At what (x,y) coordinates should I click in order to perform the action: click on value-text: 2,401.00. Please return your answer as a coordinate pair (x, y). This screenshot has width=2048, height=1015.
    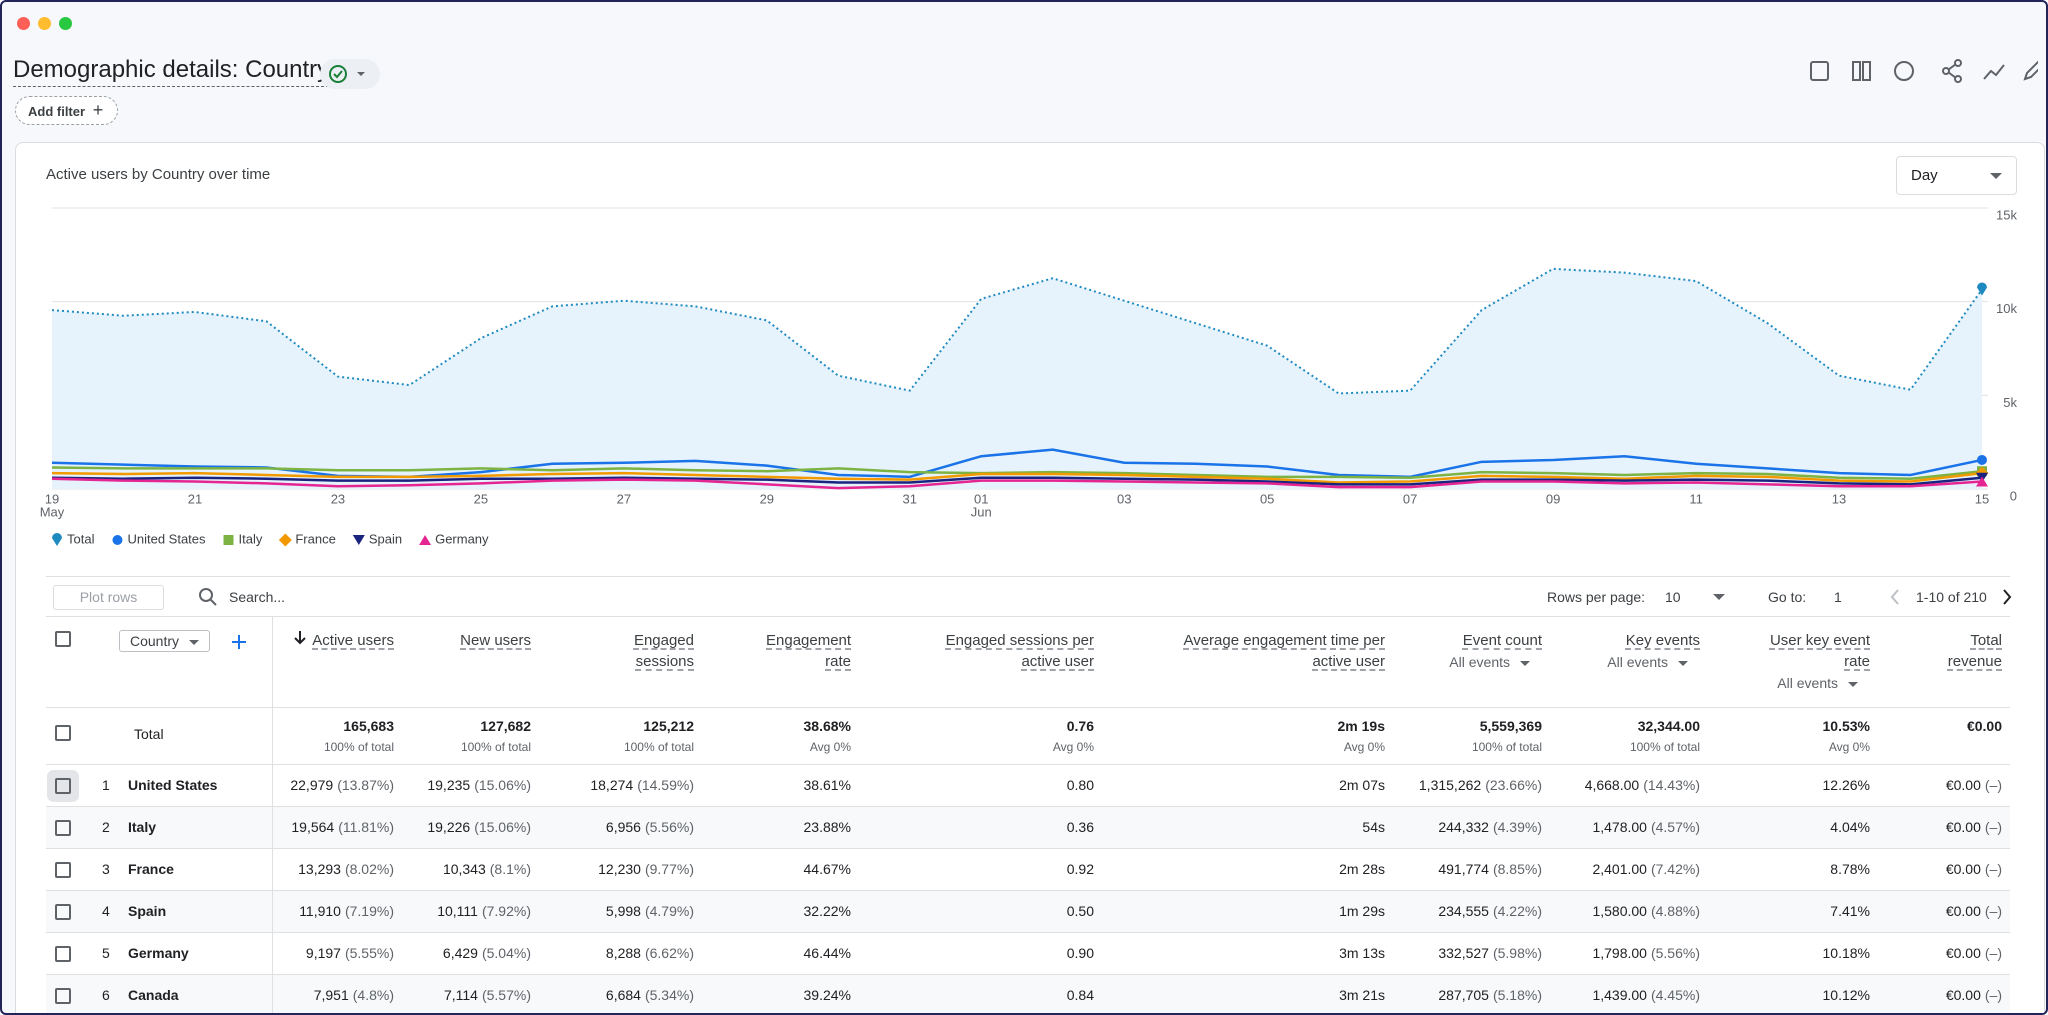
    Looking at the image, I should click on (1619, 869).